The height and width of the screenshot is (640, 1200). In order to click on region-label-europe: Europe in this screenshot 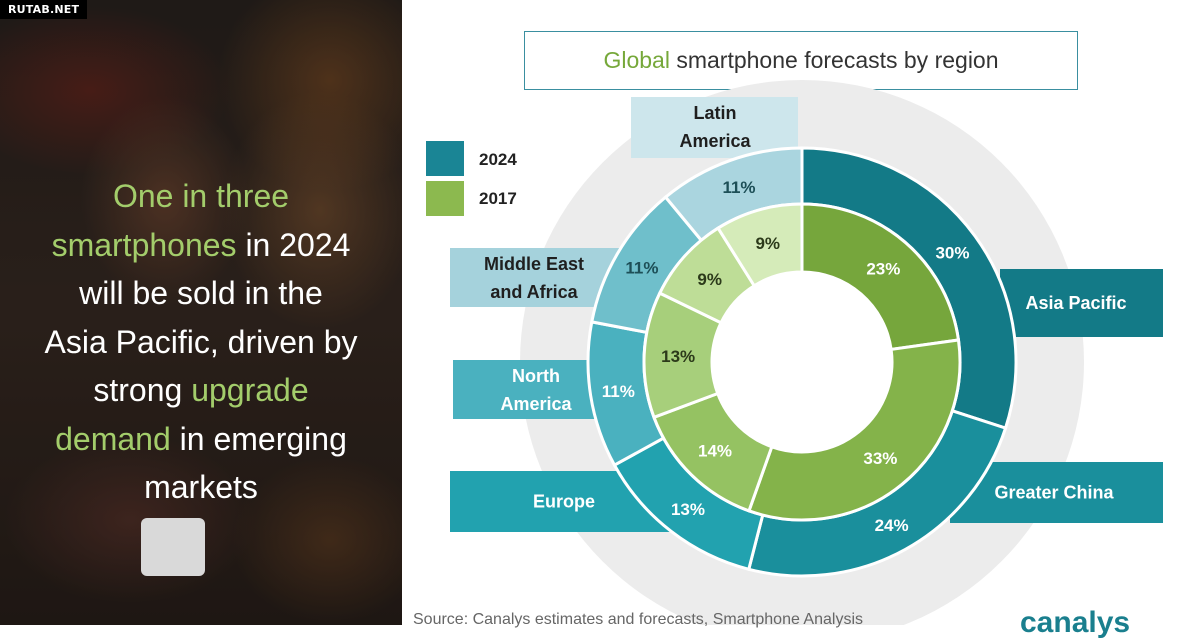, I will do `click(564, 502)`.